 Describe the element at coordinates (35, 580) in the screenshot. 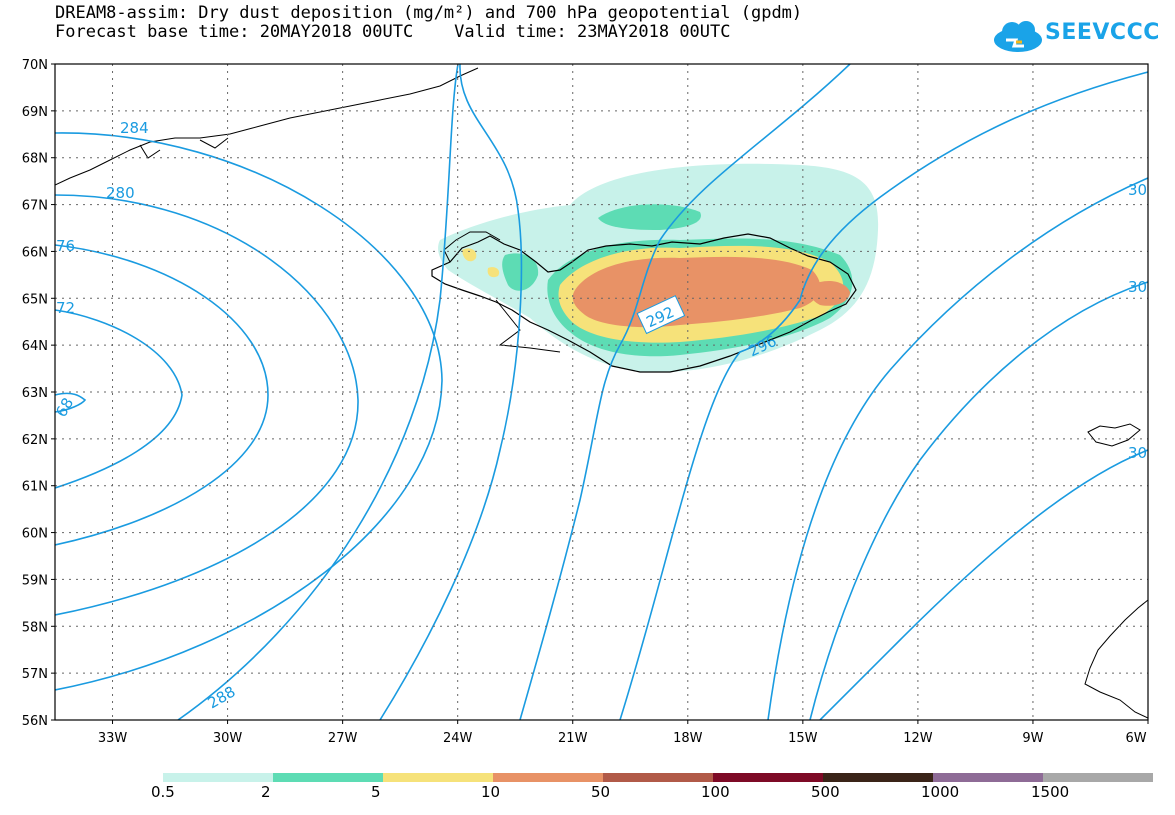

I see `lat-label: 59N` at that location.